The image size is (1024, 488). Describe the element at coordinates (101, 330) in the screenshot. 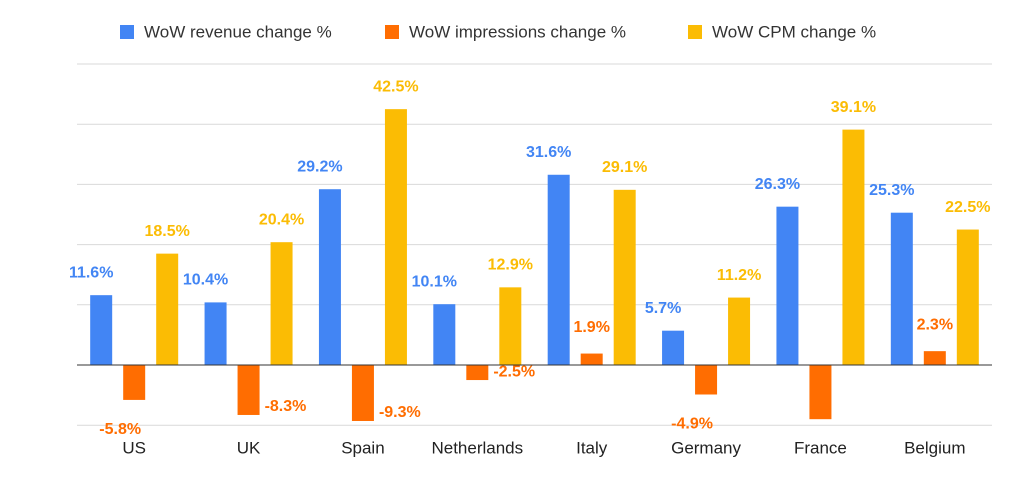

I see `bar-wow-revenue-change-us` at that location.